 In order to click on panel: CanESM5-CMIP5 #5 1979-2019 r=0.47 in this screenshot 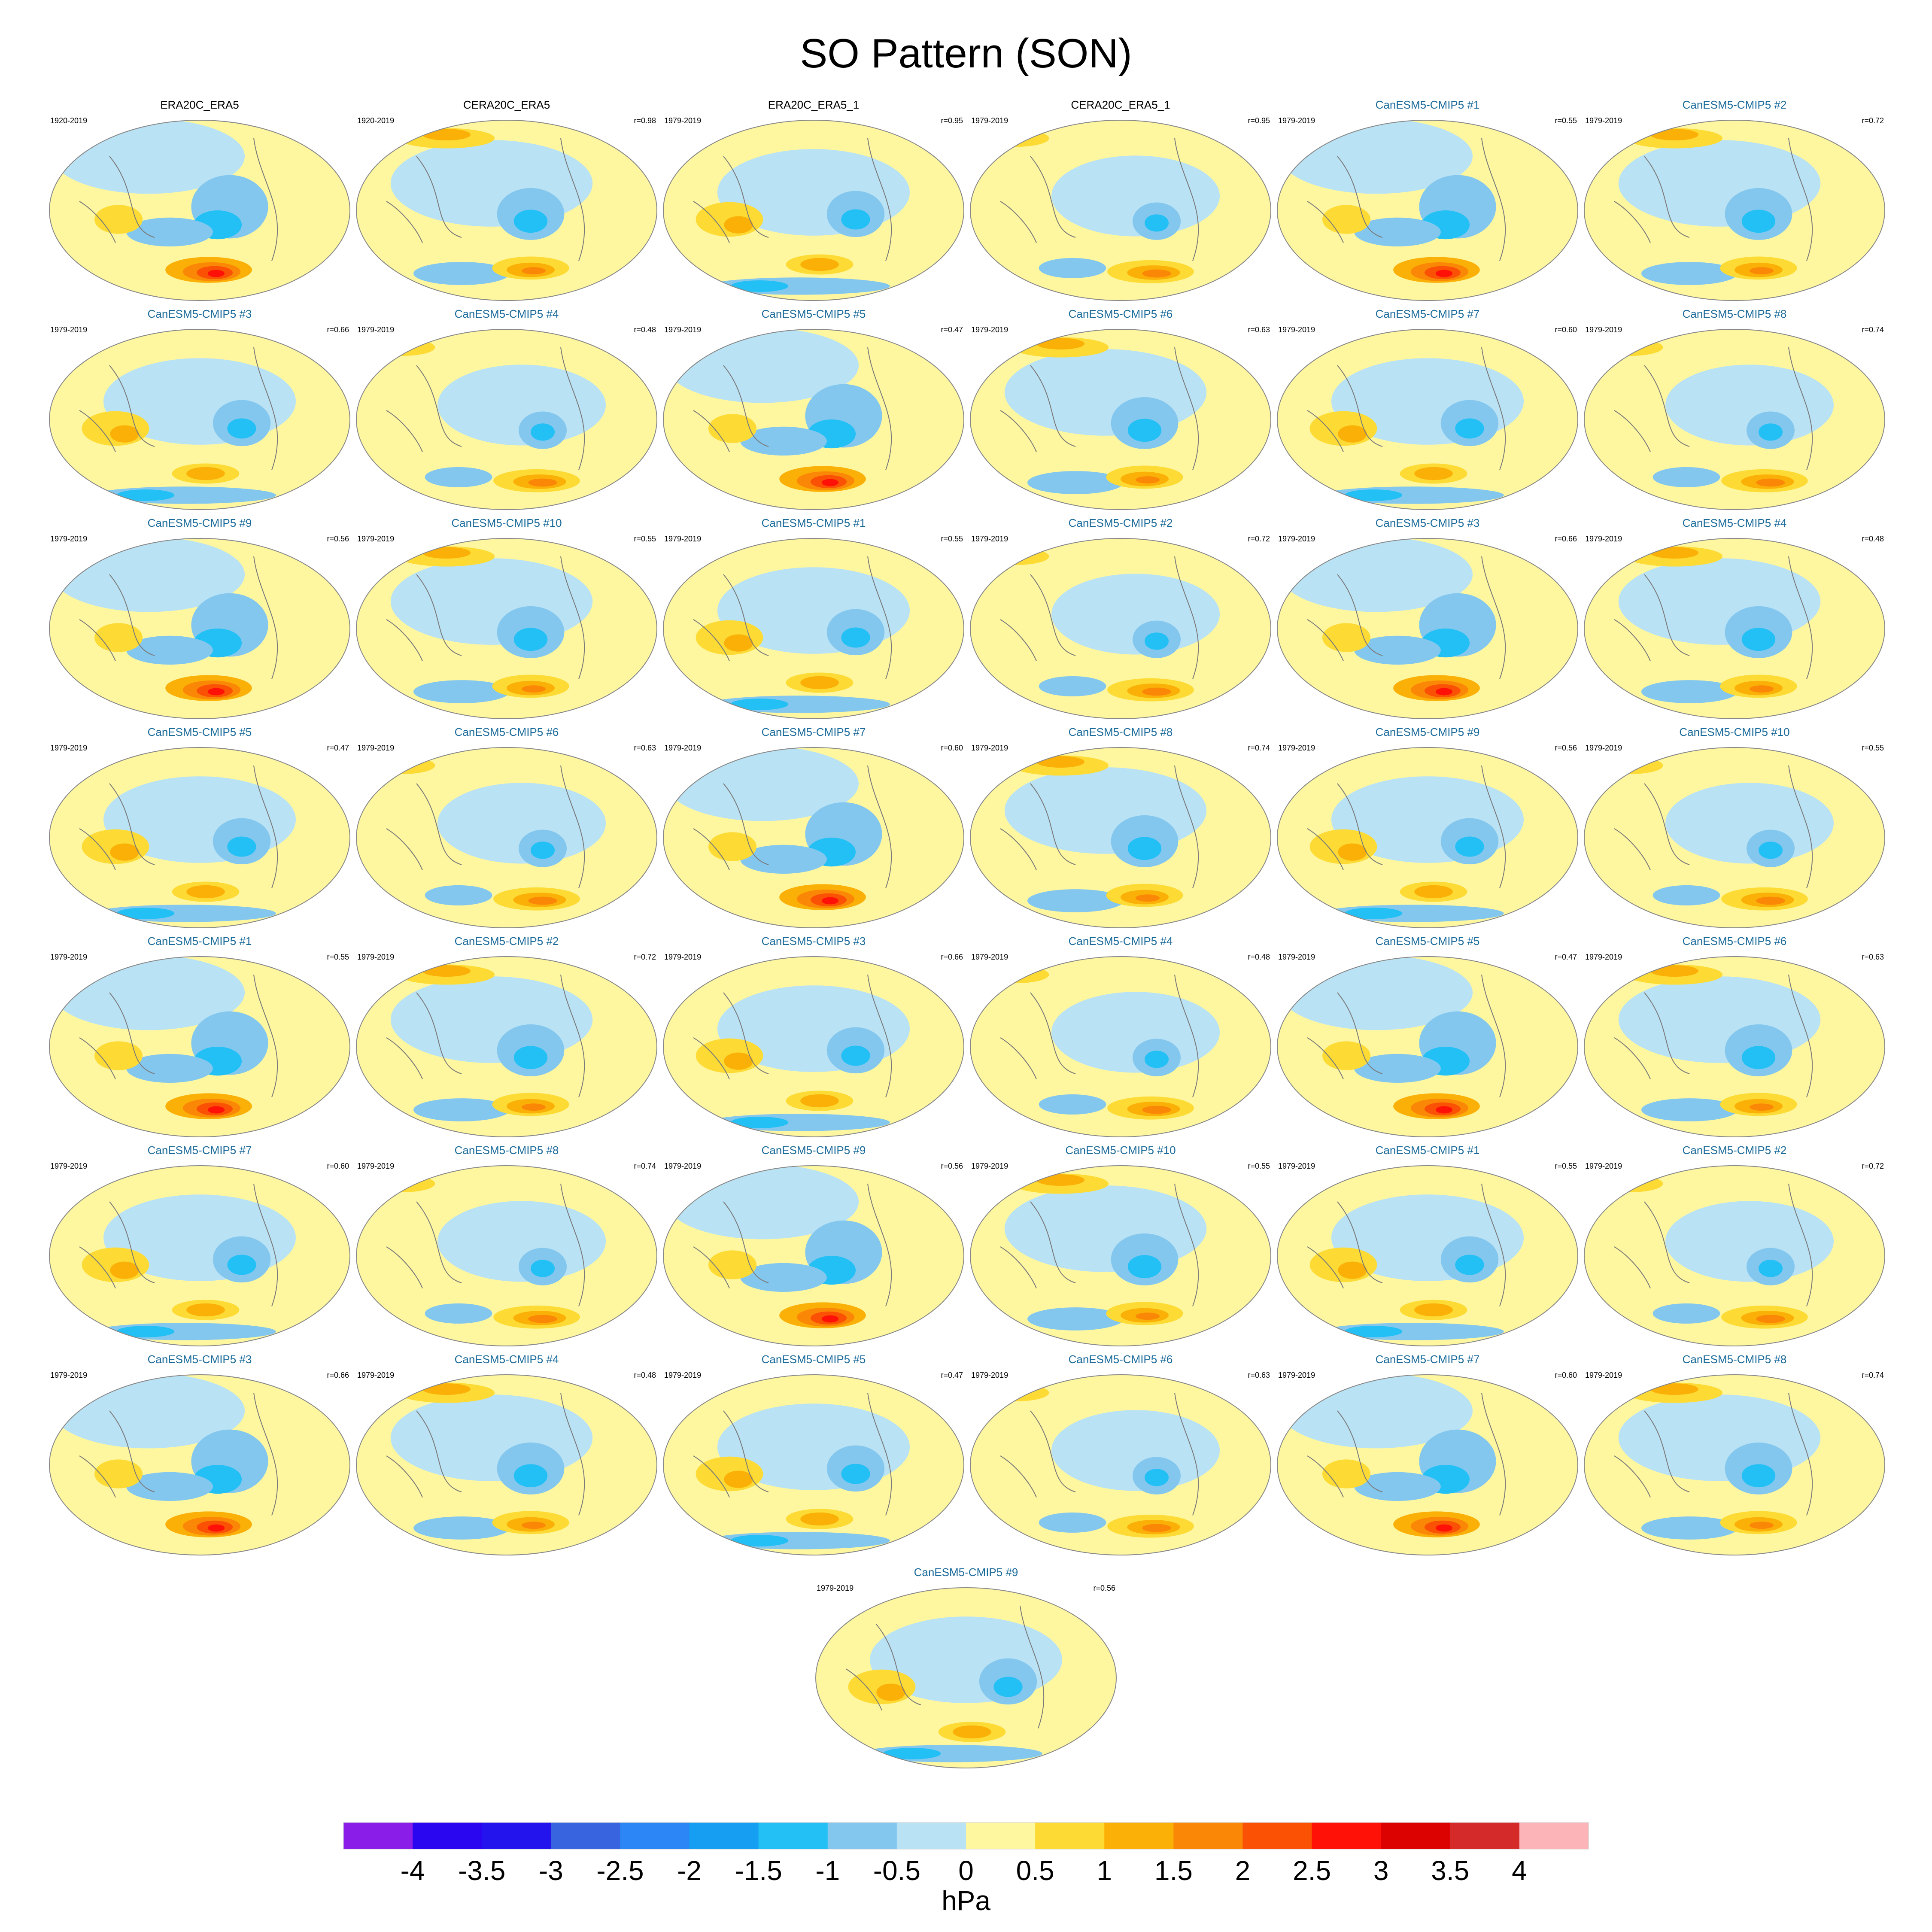, I will do `click(1427, 1036)`.